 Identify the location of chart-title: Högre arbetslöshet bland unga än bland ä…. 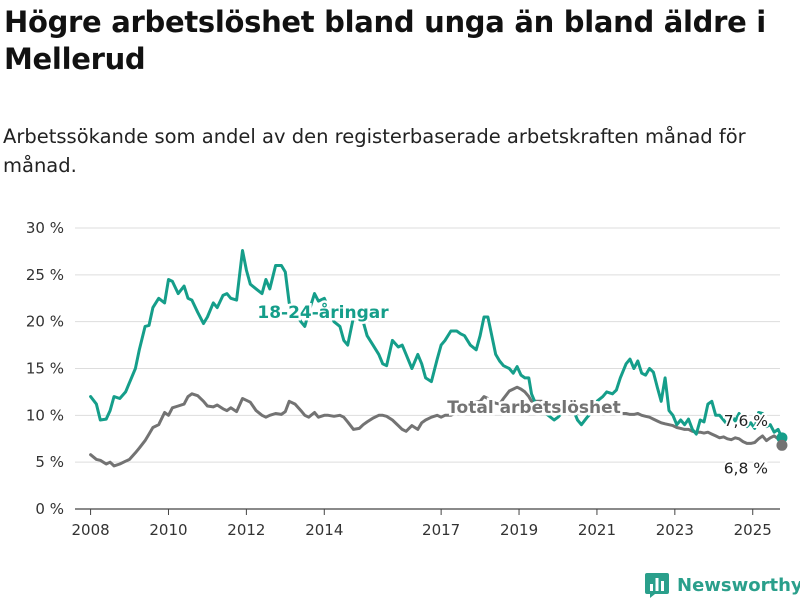
(385, 40).